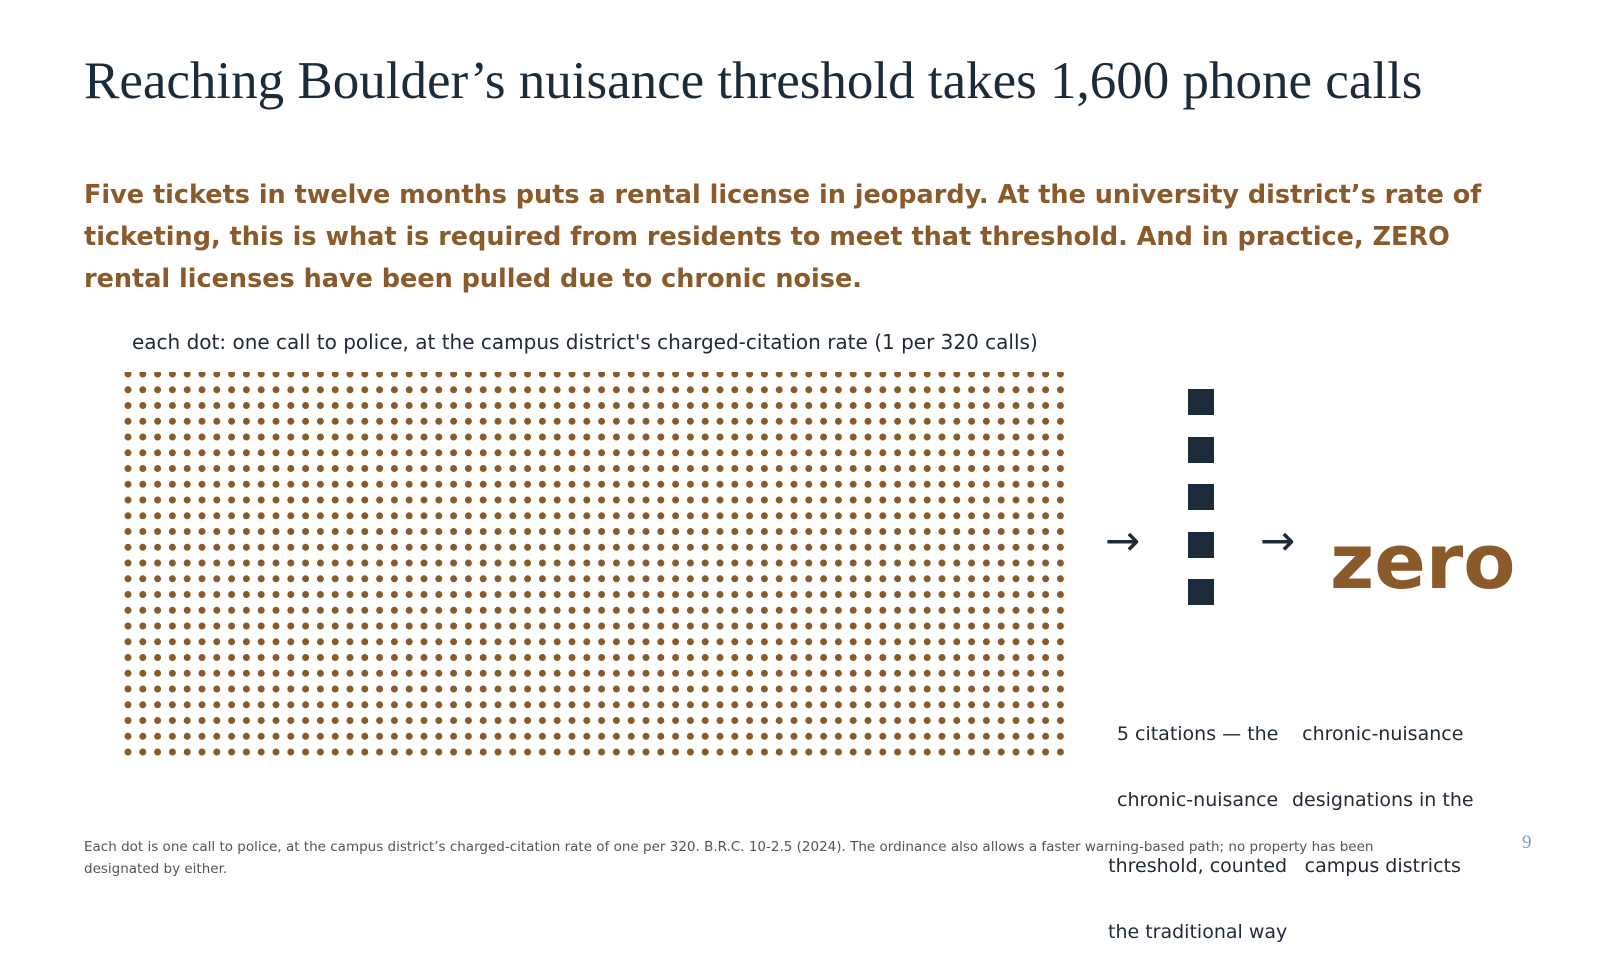 The image size is (1600, 965). What do you see at coordinates (1197, 734) in the screenshot?
I see `citations-label-line: 5 citations — the` at bounding box center [1197, 734].